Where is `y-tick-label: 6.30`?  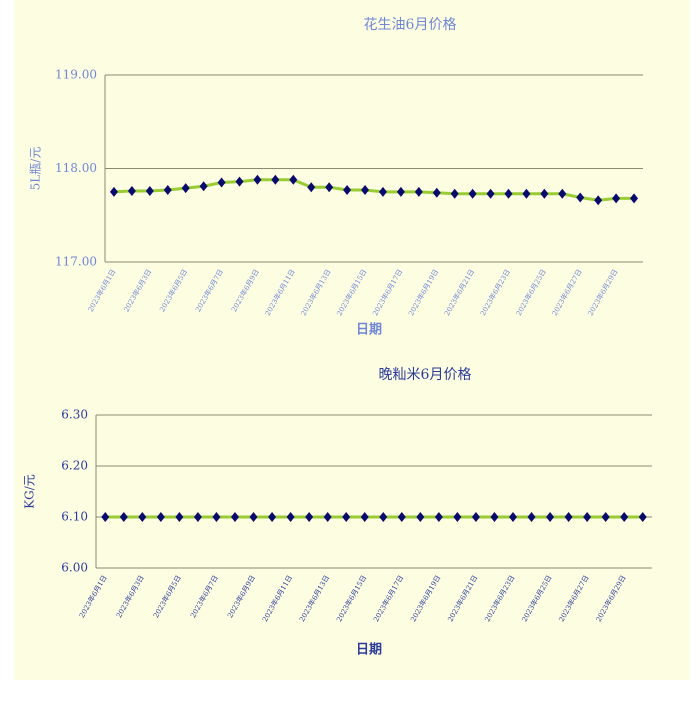 y-tick-label: 6.30 is located at coordinates (74, 415).